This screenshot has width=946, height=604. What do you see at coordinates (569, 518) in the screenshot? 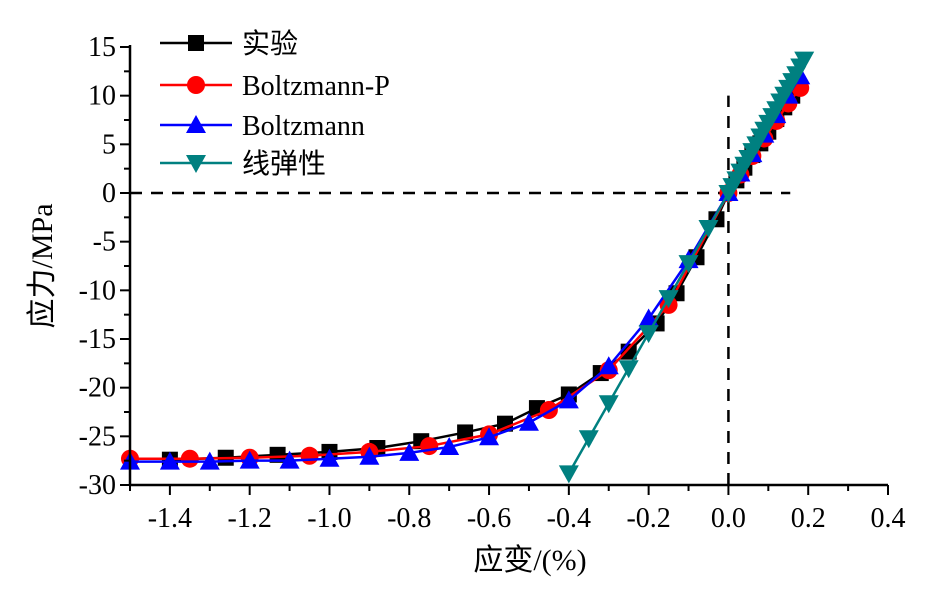
I see `x-tick-label: -0.4` at bounding box center [569, 518].